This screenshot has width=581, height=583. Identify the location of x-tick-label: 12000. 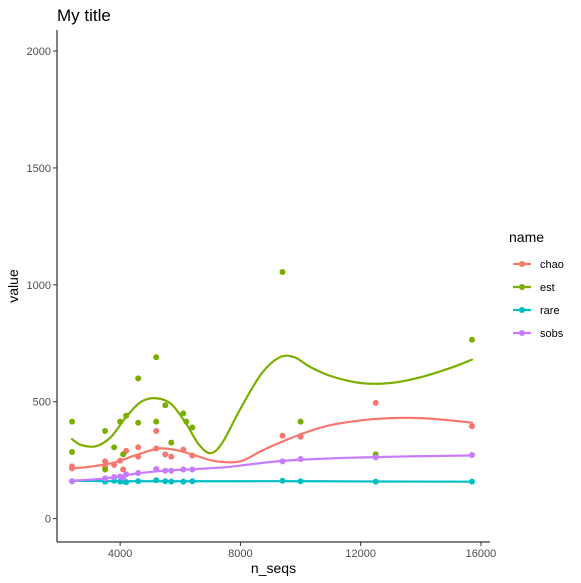
(360, 554).